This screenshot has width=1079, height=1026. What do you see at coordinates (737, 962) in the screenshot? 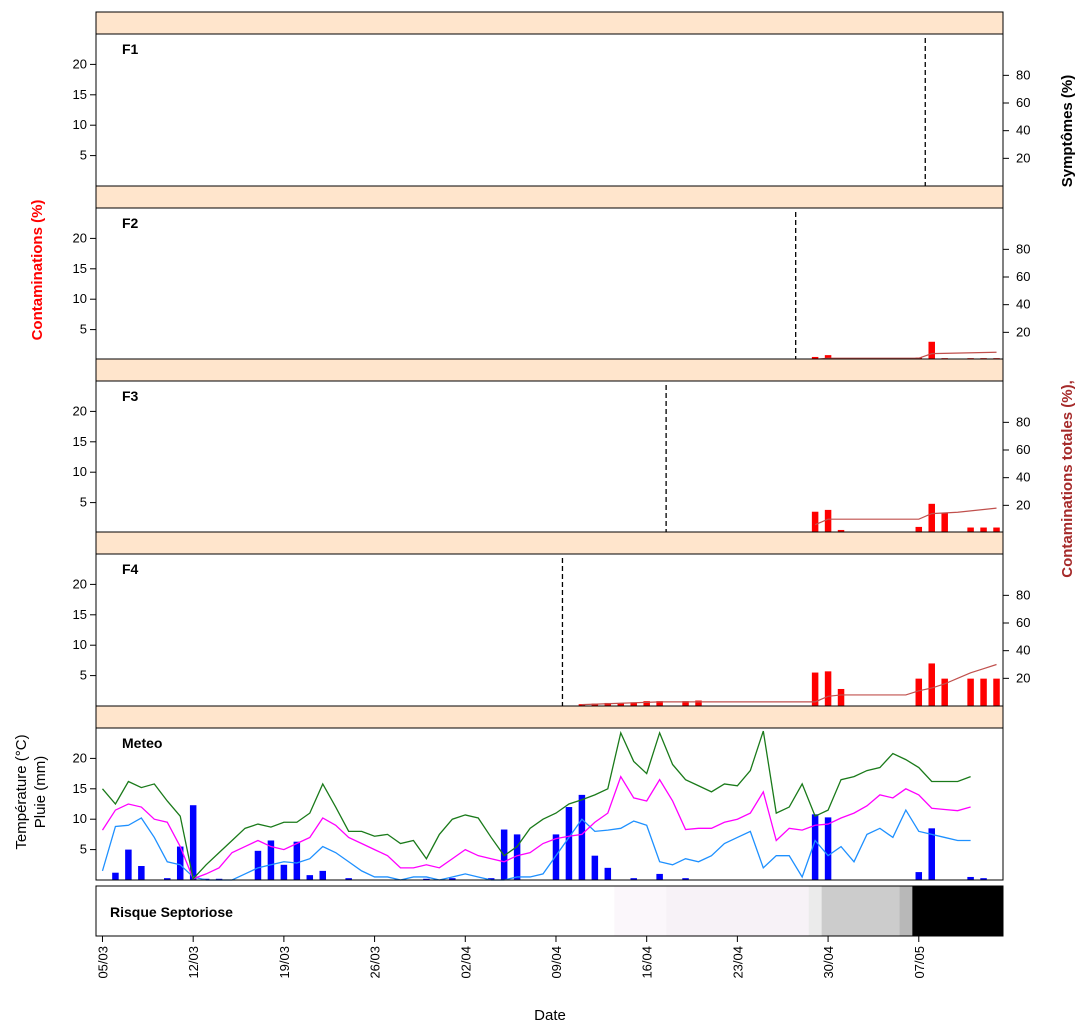
I see `x-tick-label: 23/04` at bounding box center [737, 962].